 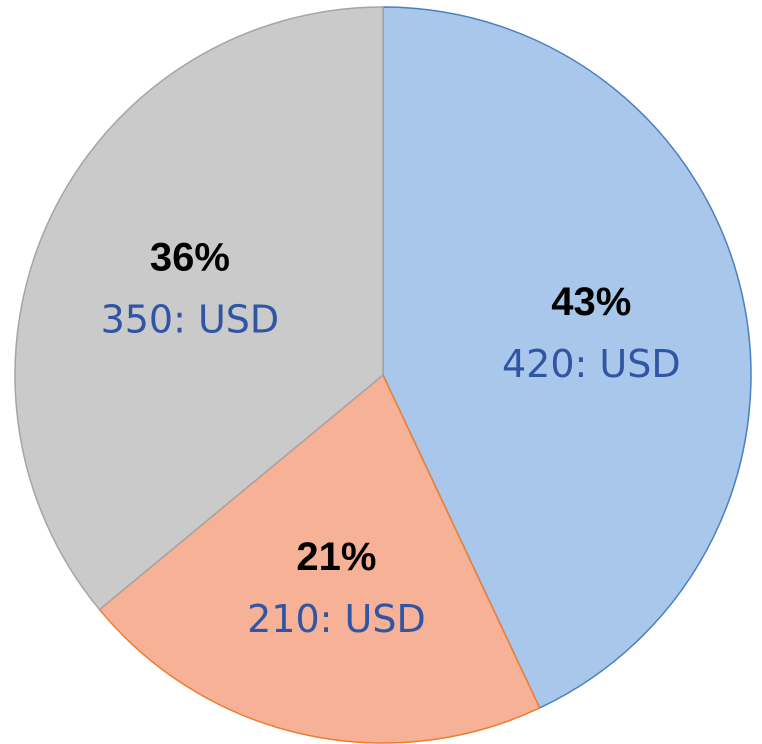 What do you see at coordinates (190, 258) in the screenshot?
I see `percent-label: 36%` at bounding box center [190, 258].